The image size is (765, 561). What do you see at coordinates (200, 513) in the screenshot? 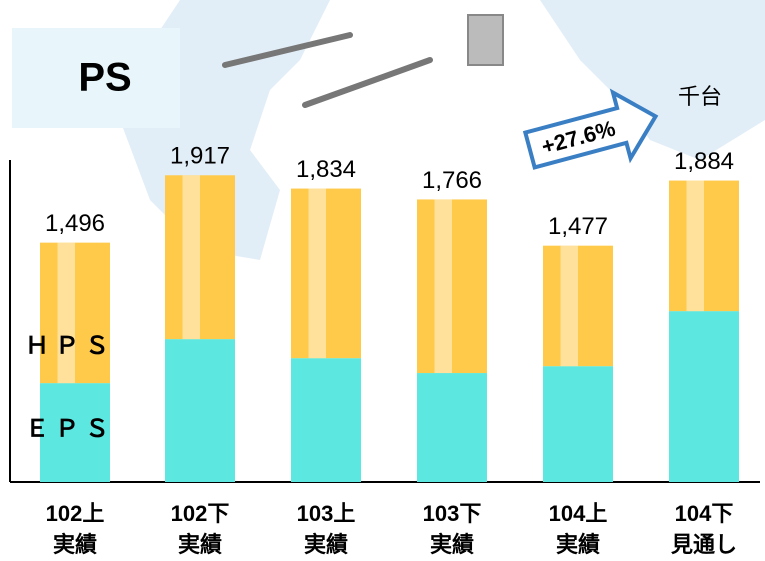
I see `x-tick-label: 102下` at bounding box center [200, 513].